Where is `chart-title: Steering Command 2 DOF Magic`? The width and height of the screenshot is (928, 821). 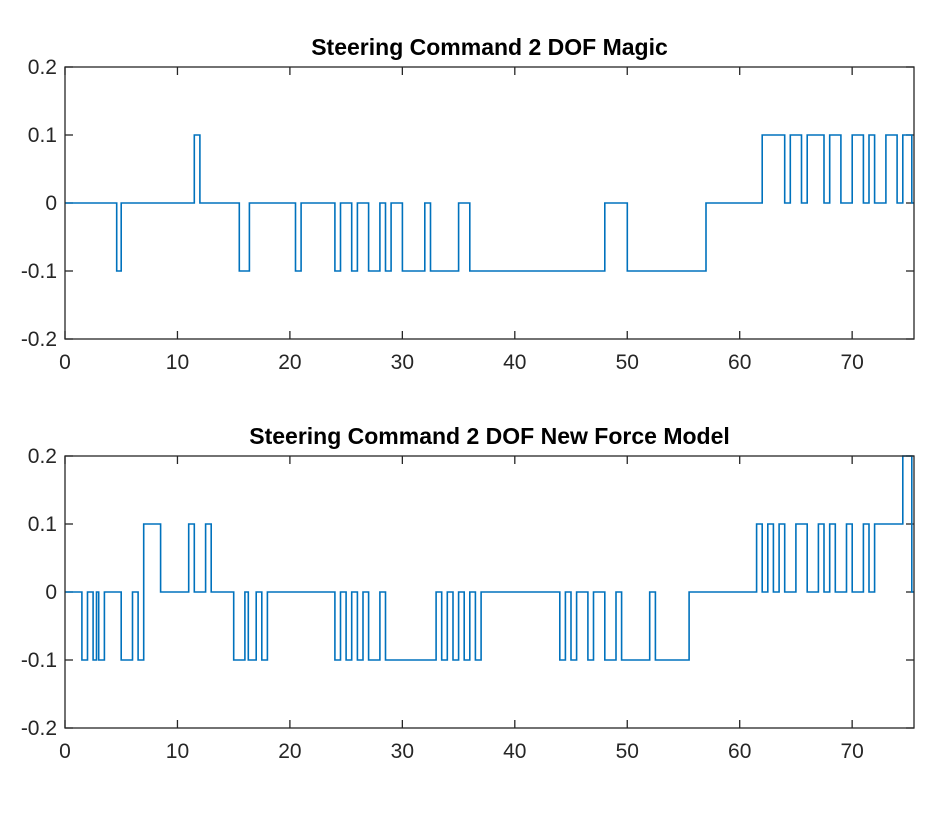
chart-title: Steering Command 2 DOF Magic is located at coordinates (489, 47).